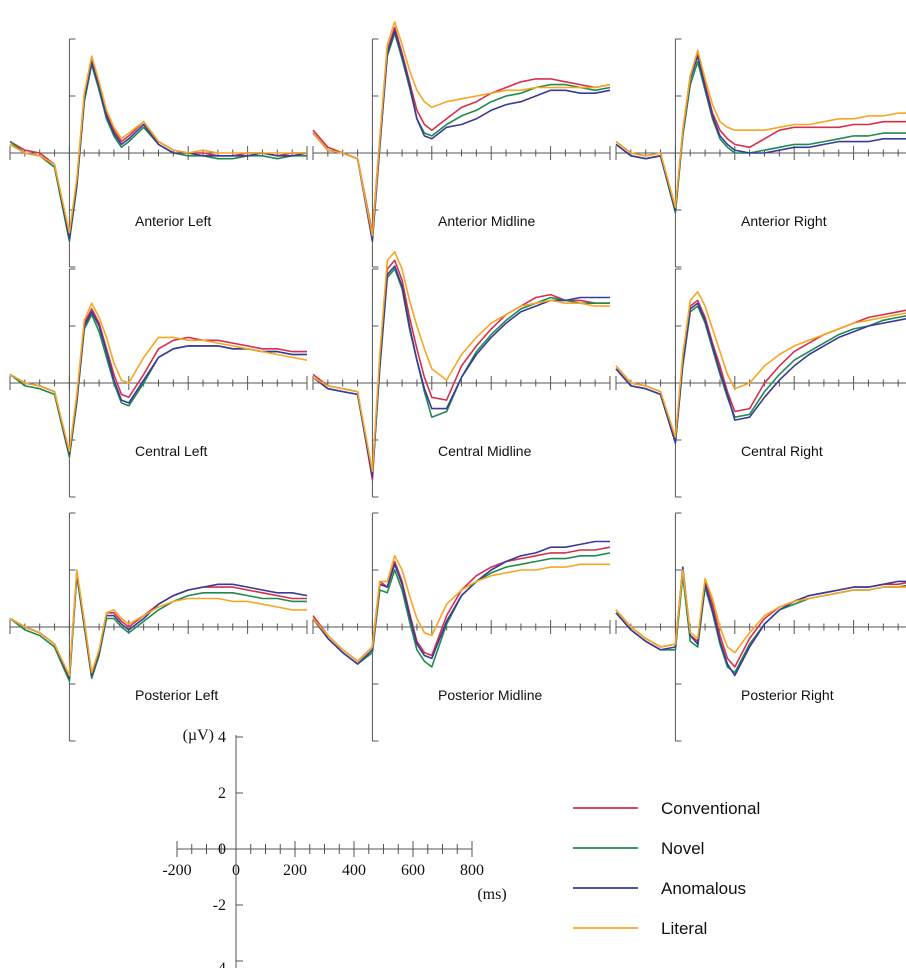  I want to click on legend-label: Anomalous, so click(703, 888).